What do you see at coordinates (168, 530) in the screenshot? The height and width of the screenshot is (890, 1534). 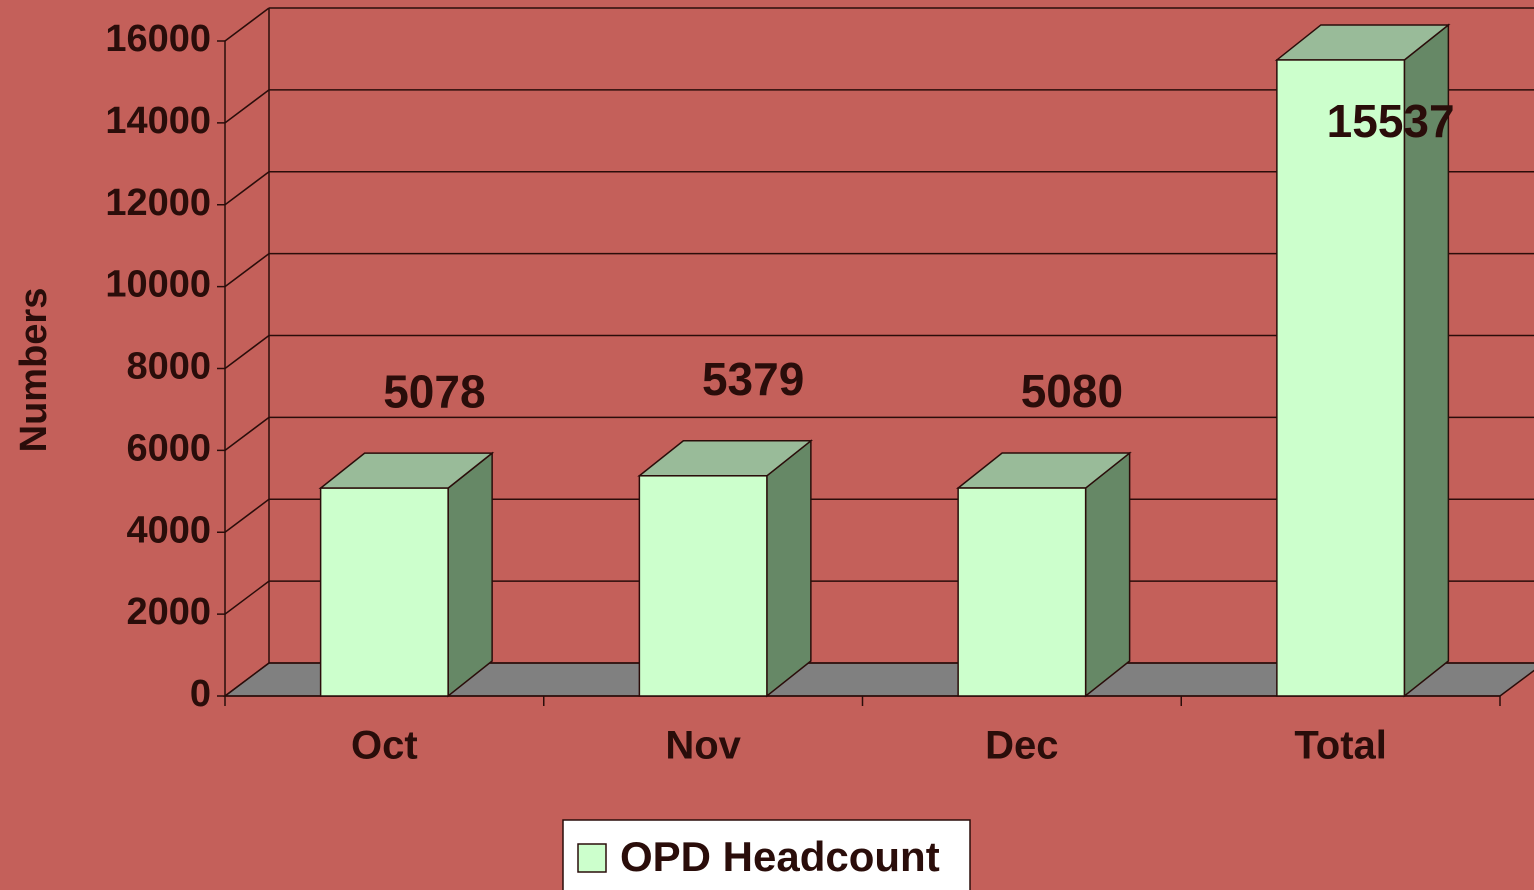 I see `y-tick-label: 4000` at bounding box center [168, 530].